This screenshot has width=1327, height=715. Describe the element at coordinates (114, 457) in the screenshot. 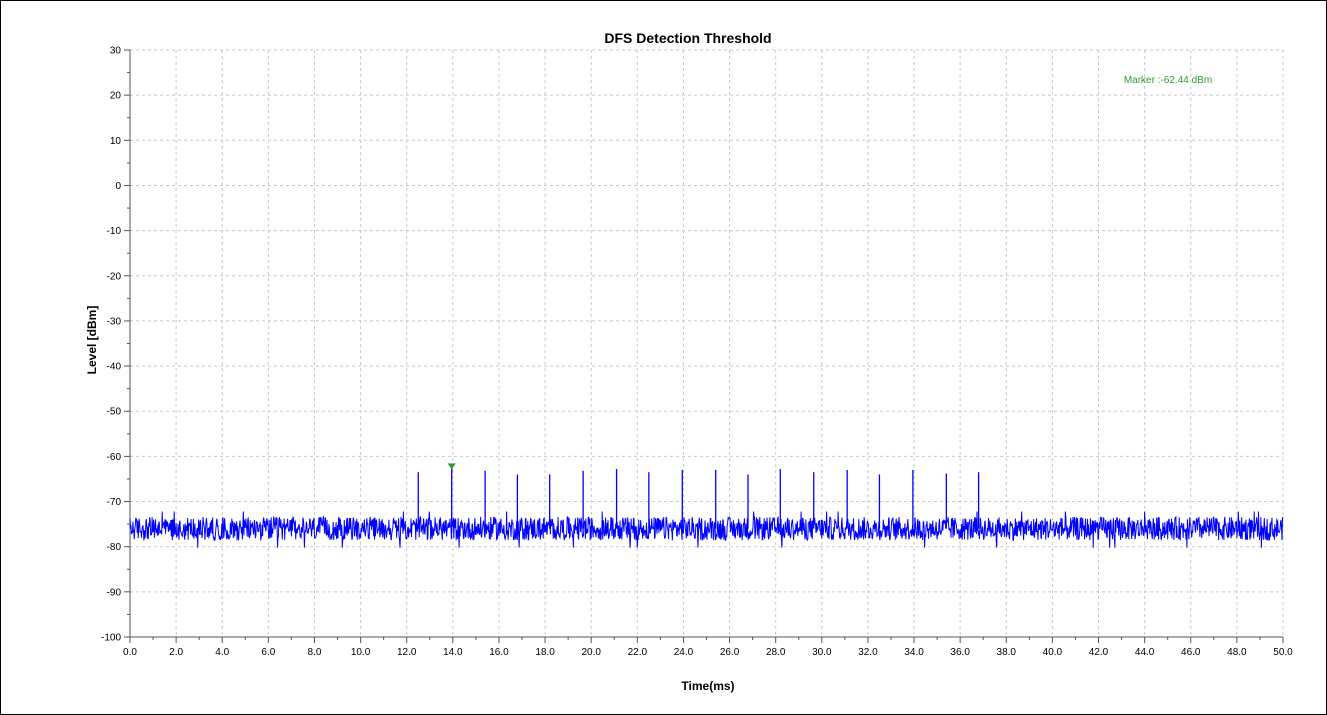

I see `y-tick-label: -60` at that location.